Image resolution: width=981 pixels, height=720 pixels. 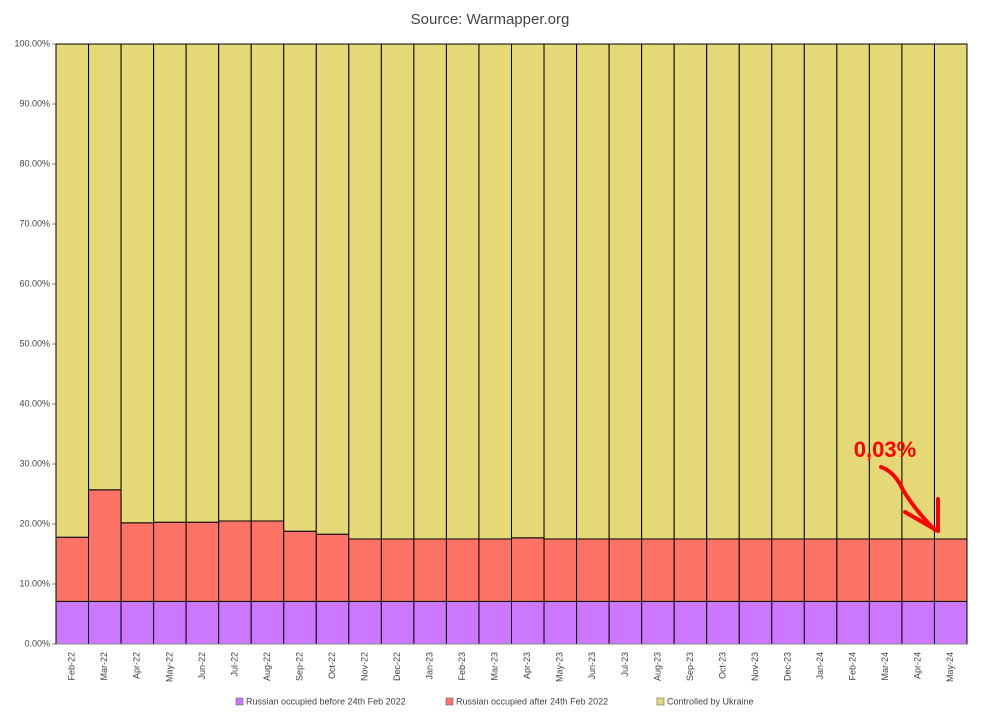 What do you see at coordinates (657, 666) in the screenshot?
I see `x-tick-label: Aug-23` at bounding box center [657, 666].